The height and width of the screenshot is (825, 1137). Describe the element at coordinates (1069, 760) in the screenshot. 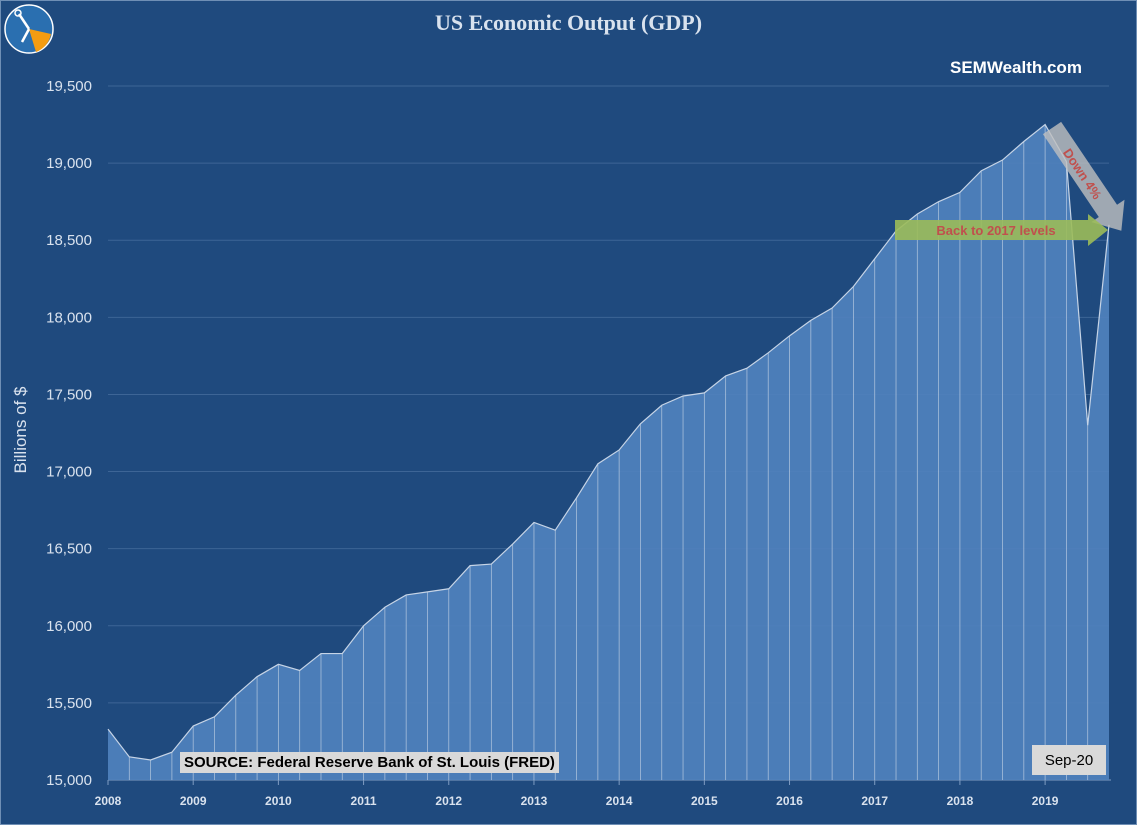

I see `period-label: Sep-20` at that location.